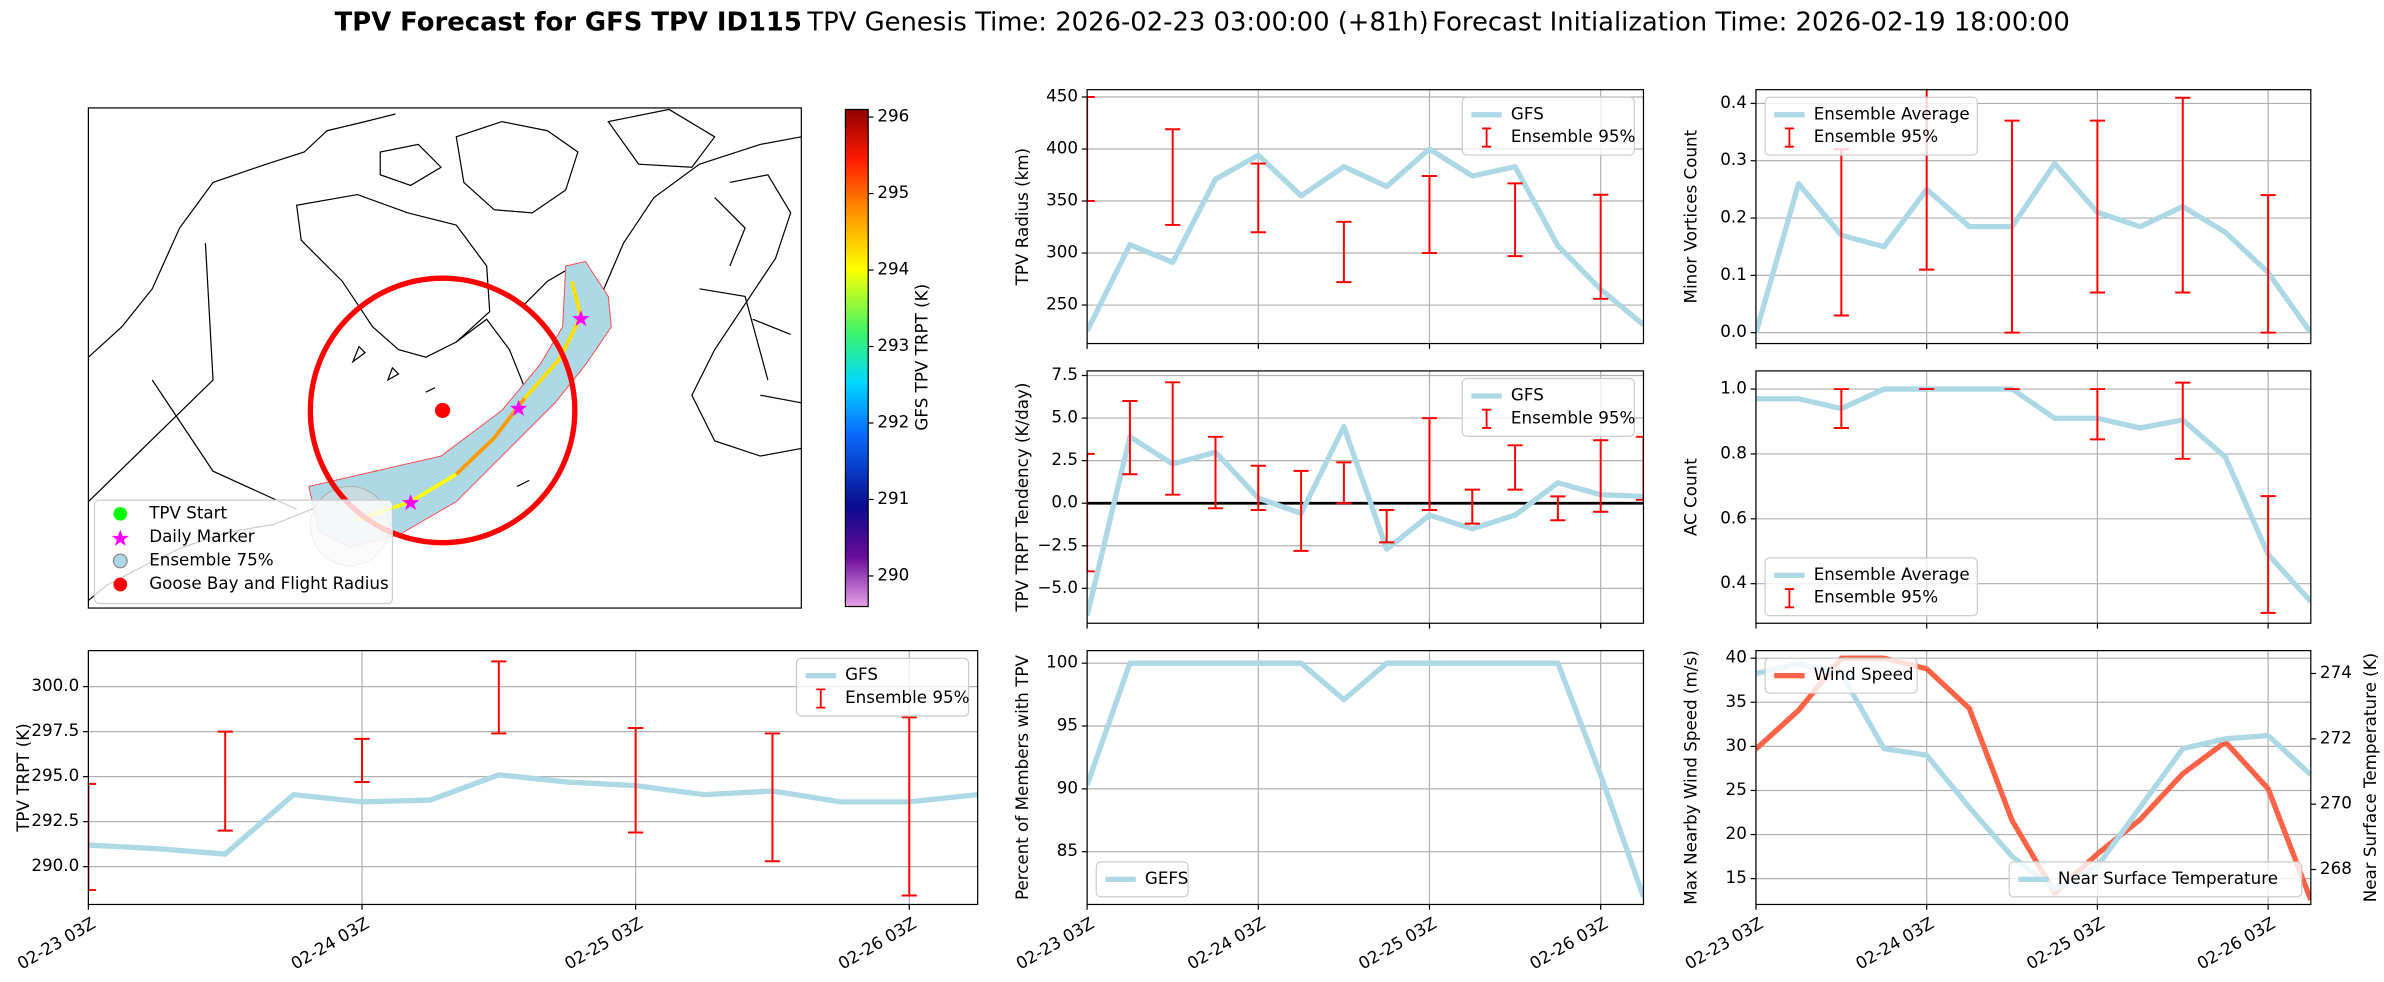 This screenshot has height=982, width=2384. Describe the element at coordinates (861, 674) in the screenshot. I see `legend-label: GFS` at that location.